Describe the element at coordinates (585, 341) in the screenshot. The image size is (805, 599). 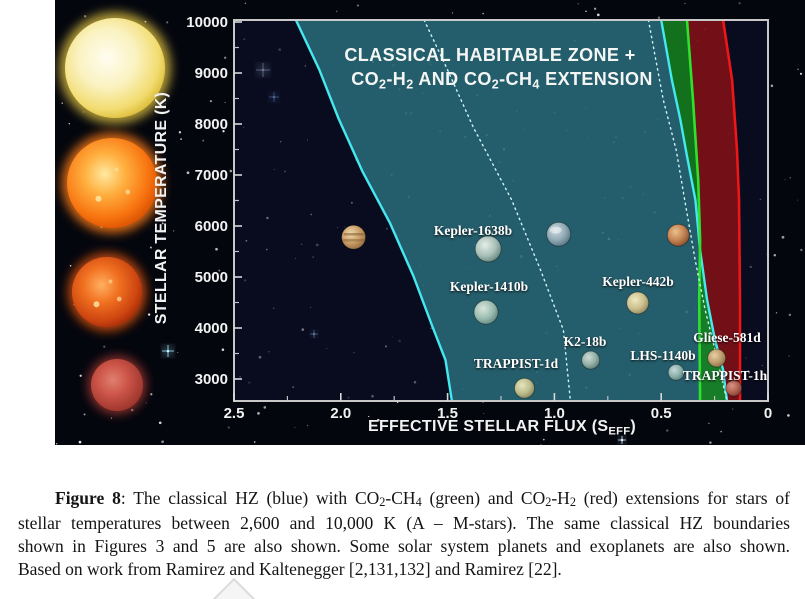
I see `planet-label-k2-18b: K2-18b` at that location.